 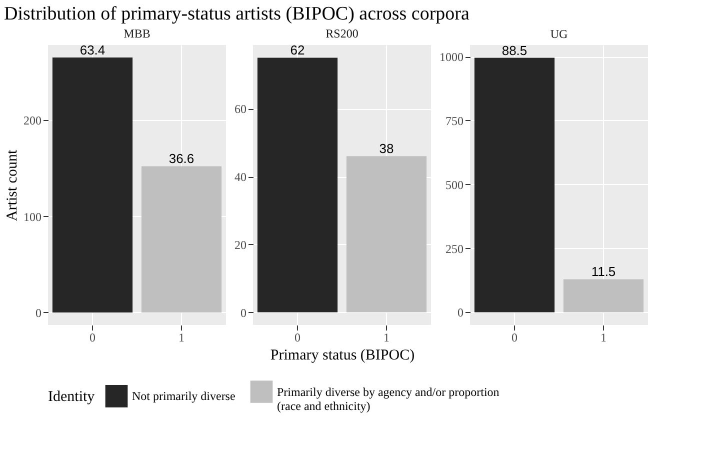 What do you see at coordinates (515, 50) in the screenshot?
I see `annotation: 88.5` at bounding box center [515, 50].